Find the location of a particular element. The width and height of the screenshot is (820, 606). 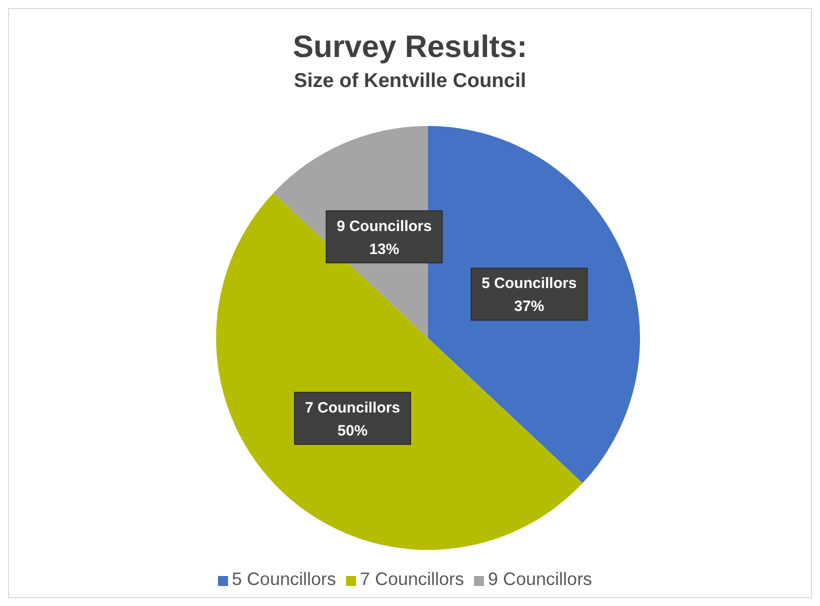

slice-label: 9 Councillors is located at coordinates (384, 226).